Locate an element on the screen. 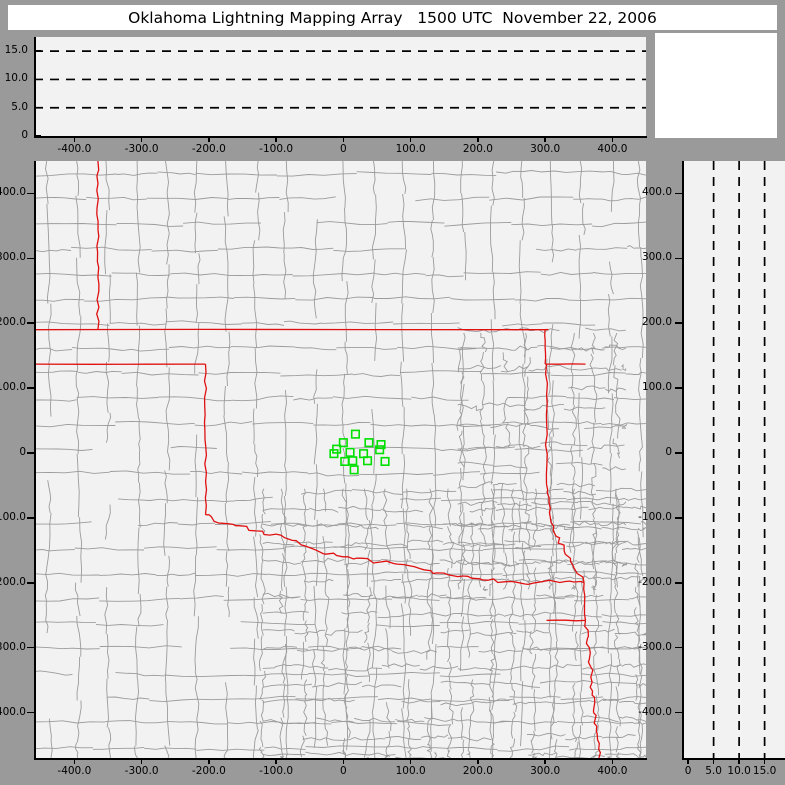  map-x-tick-label: 0 is located at coordinates (343, 771).